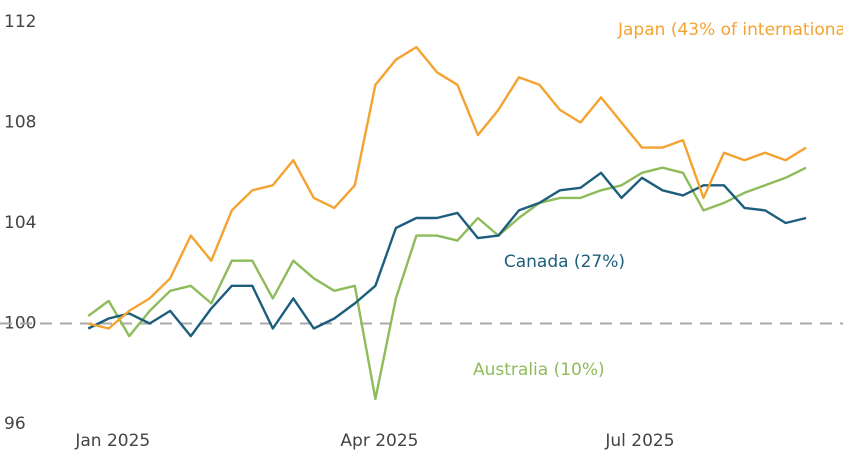  I want to click on y-tick-label: 112, so click(20, 22).